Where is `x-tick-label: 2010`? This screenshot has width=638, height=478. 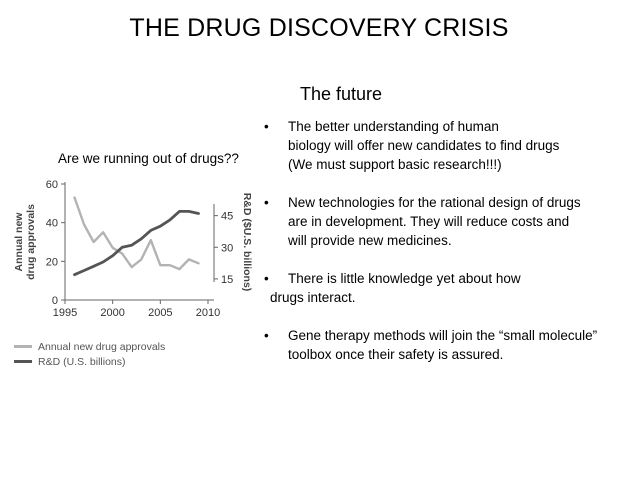 x-tick-label: 2010 is located at coordinates (208, 313).